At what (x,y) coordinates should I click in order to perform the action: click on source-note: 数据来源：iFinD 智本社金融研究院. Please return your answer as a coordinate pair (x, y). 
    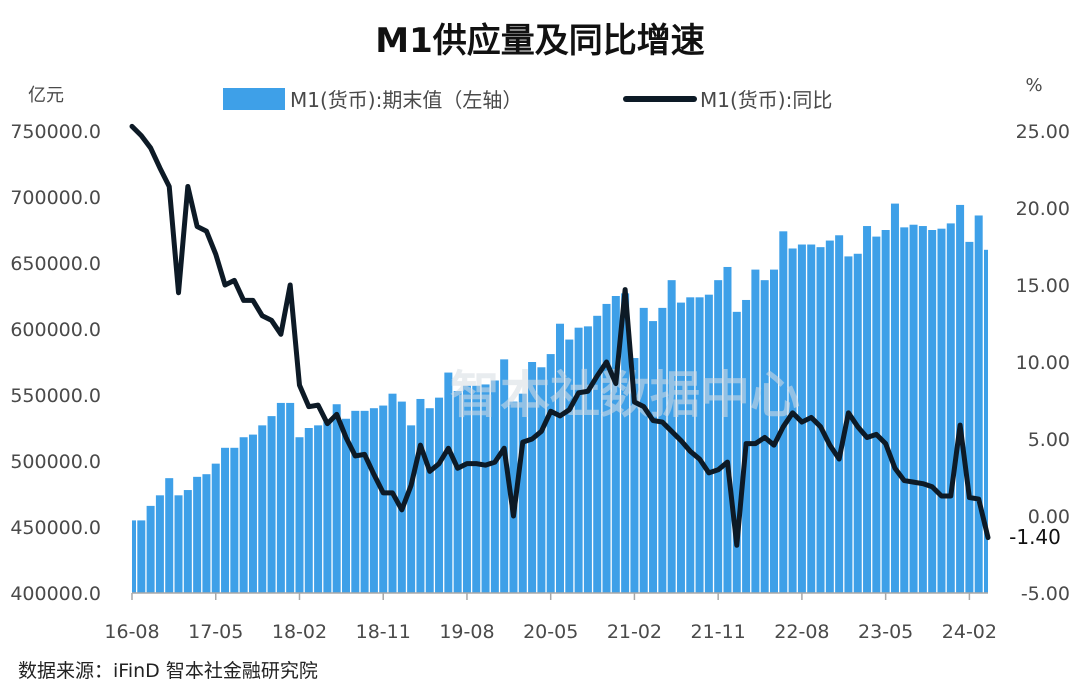
    Looking at the image, I should click on (168, 671).